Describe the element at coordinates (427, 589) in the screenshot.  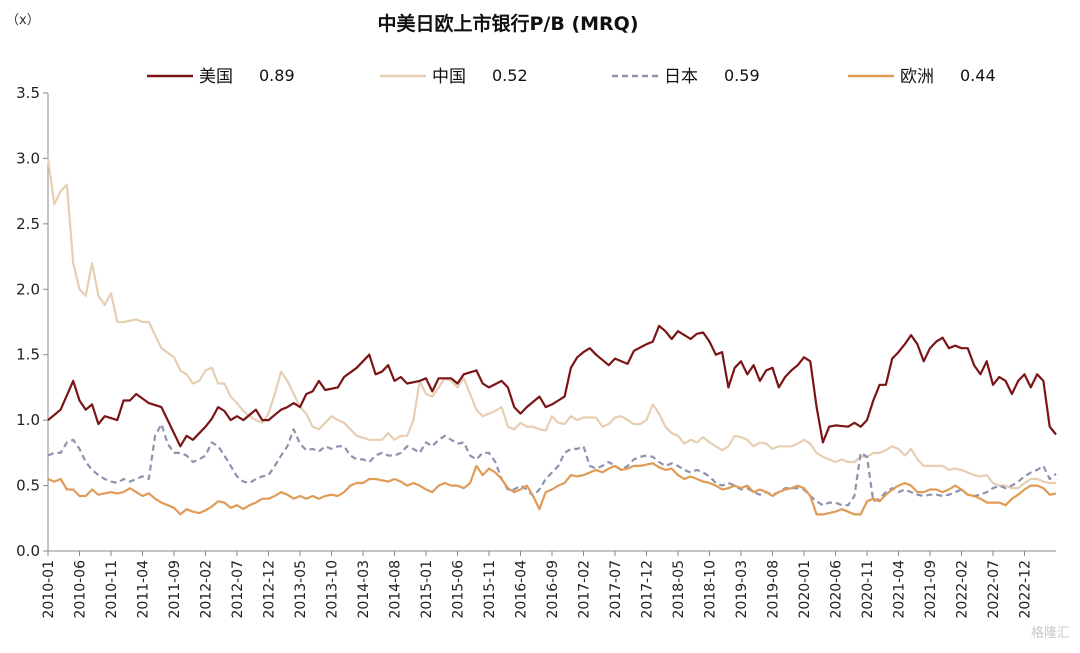
I see `x-tick-label: 2015-01` at that location.